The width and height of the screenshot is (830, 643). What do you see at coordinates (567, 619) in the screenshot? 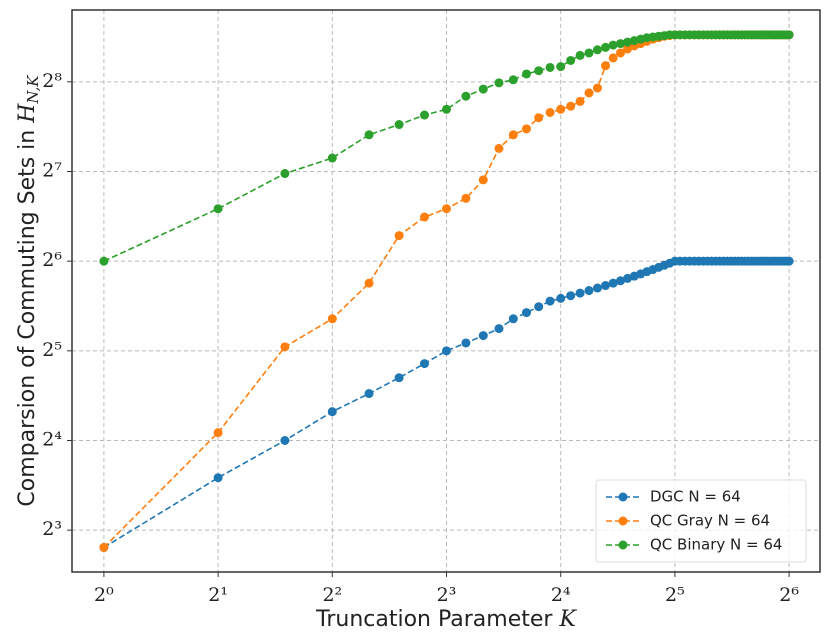
I see `x-label-math: K` at bounding box center [567, 619].